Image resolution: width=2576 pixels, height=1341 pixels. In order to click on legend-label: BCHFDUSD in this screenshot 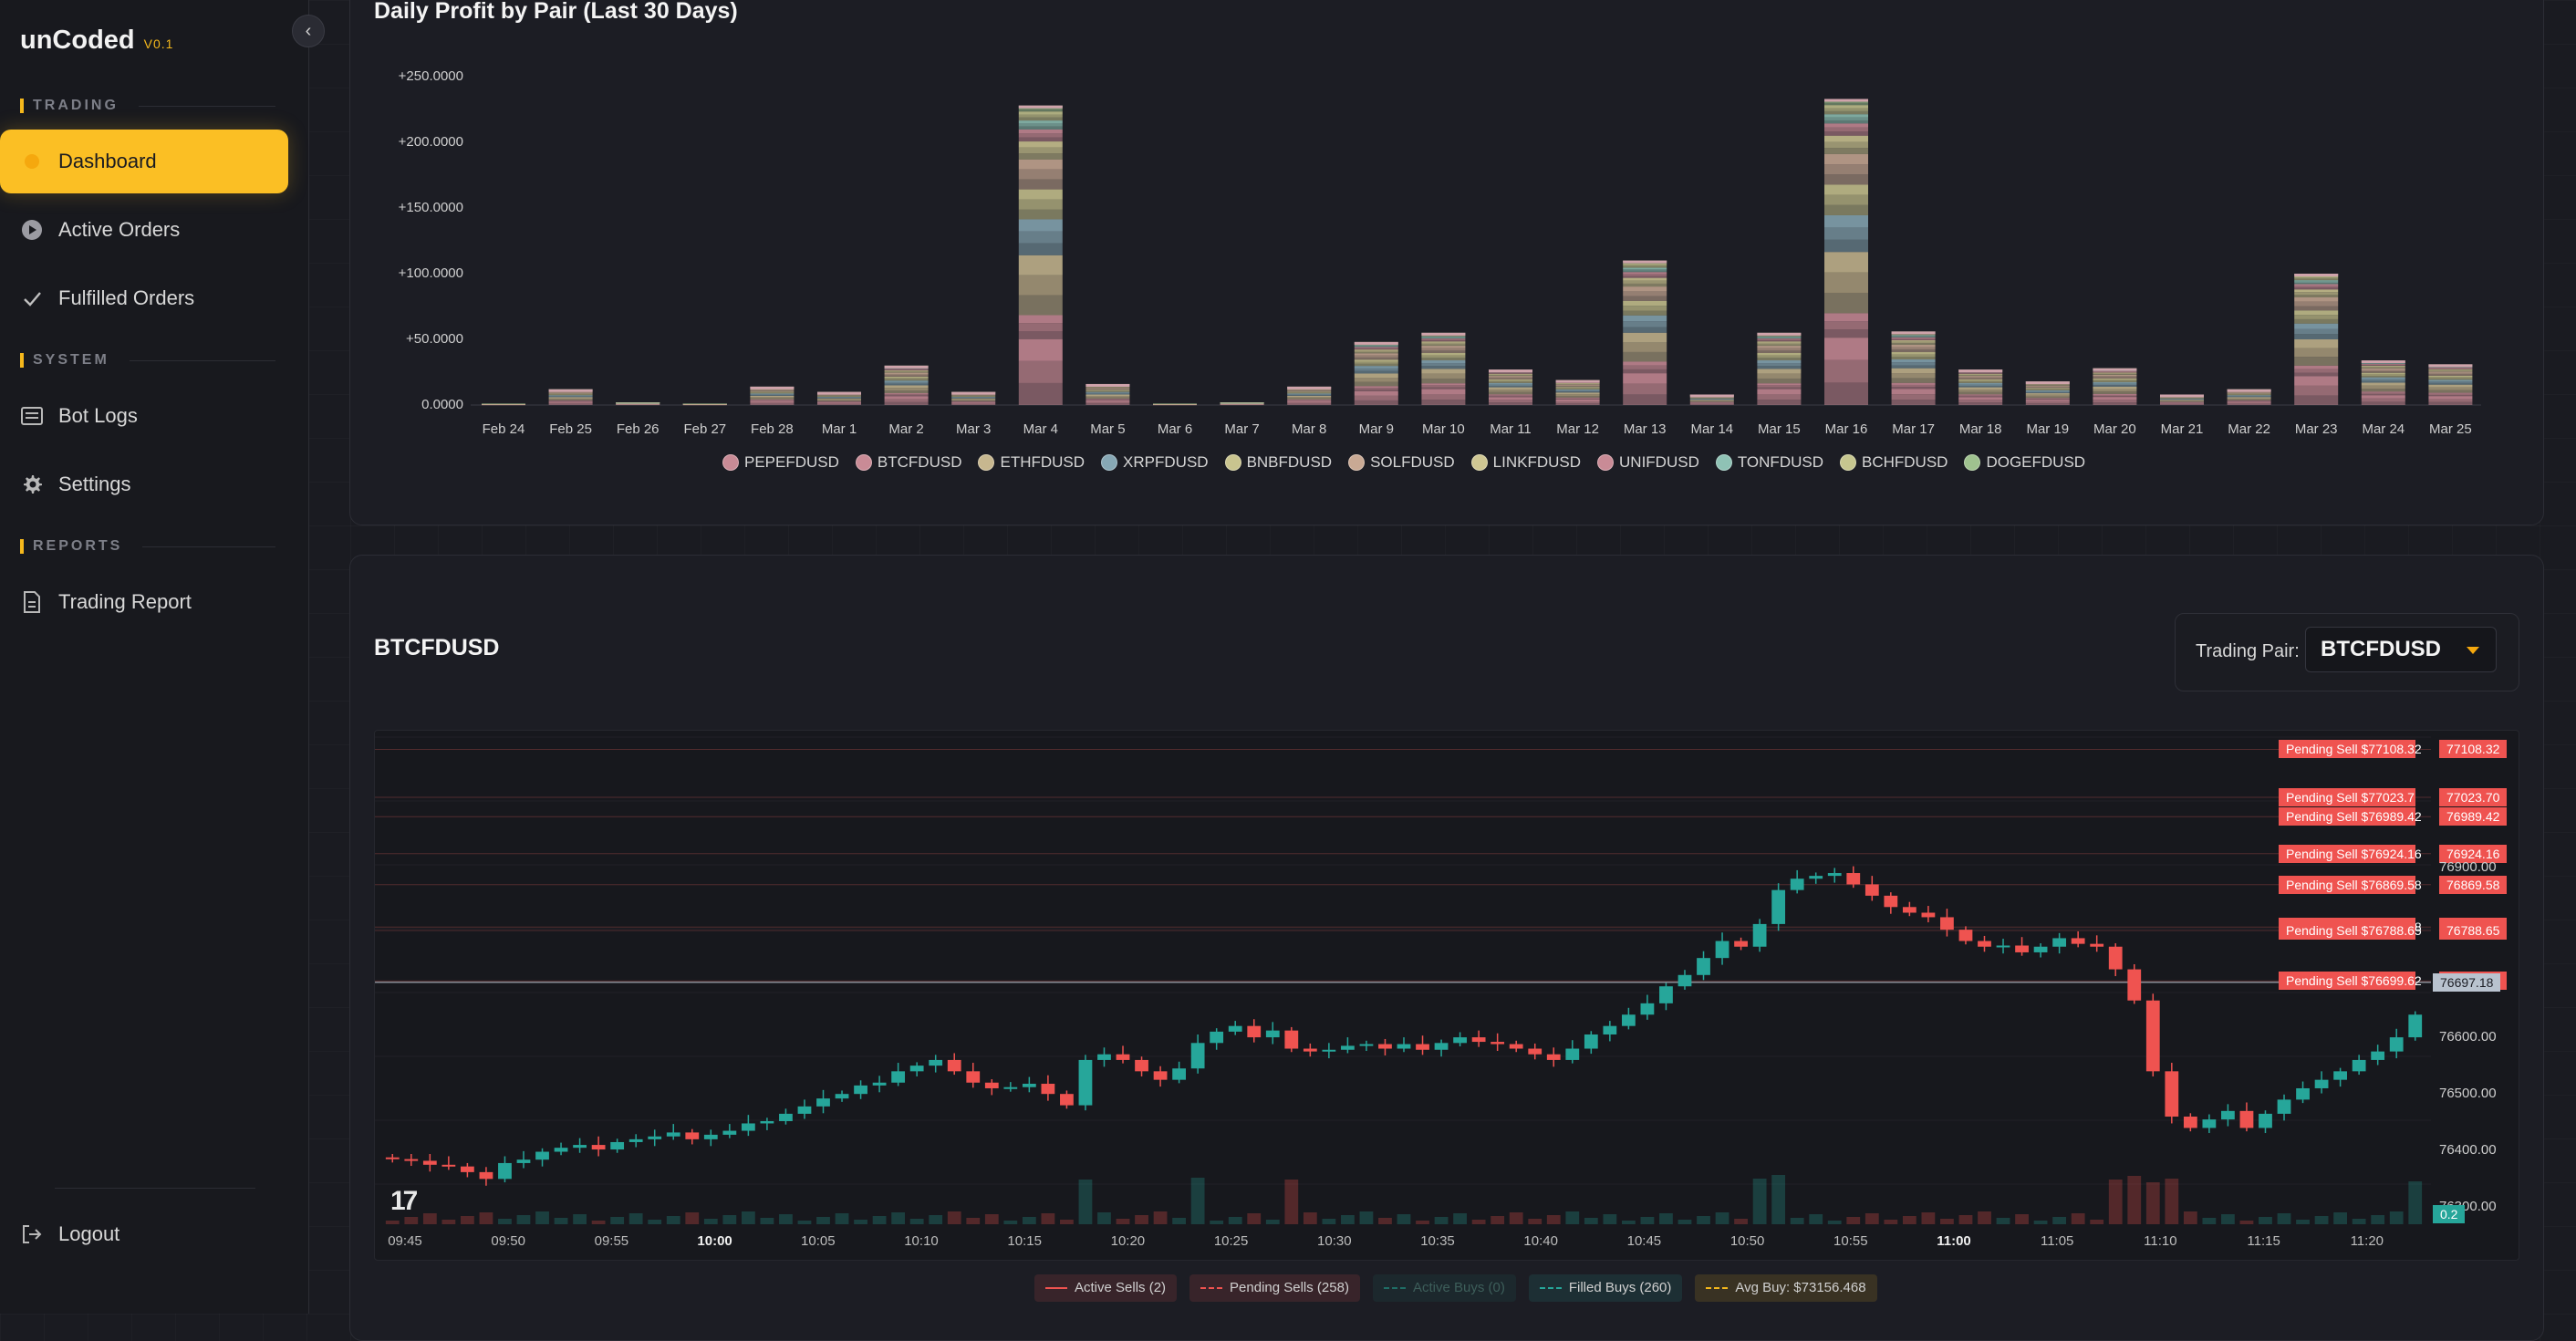, I will do `click(1905, 462)`.